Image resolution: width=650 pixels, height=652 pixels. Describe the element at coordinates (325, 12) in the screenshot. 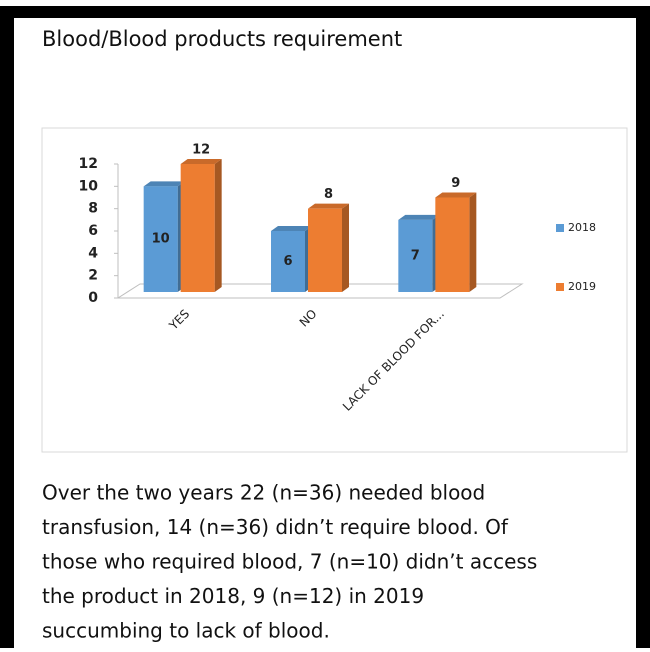

I see `frame-top` at that location.